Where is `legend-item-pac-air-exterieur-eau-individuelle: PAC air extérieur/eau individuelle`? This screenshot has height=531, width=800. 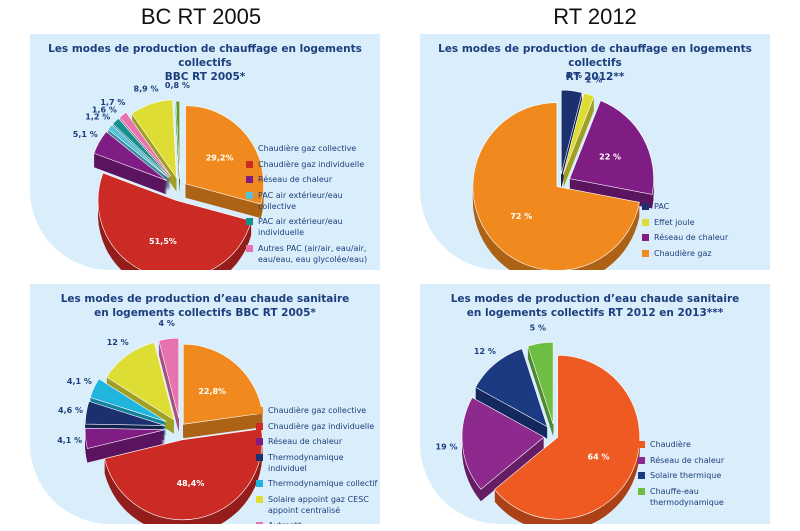 legend-item-pac-air-exterieur-eau-individuelle: PAC air extérieur/eau individuelle is located at coordinates (313, 227).